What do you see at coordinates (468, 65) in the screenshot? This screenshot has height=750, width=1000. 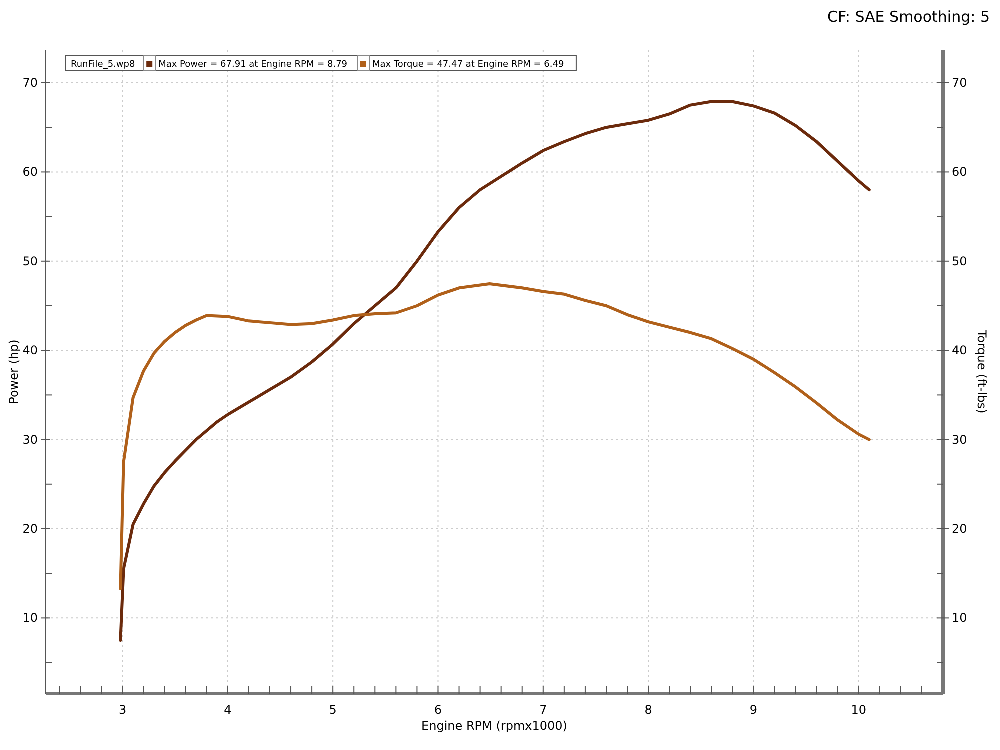 I see `legend-label: Max Torque = 47.47 at Engine RPM = 6.49` at bounding box center [468, 65].